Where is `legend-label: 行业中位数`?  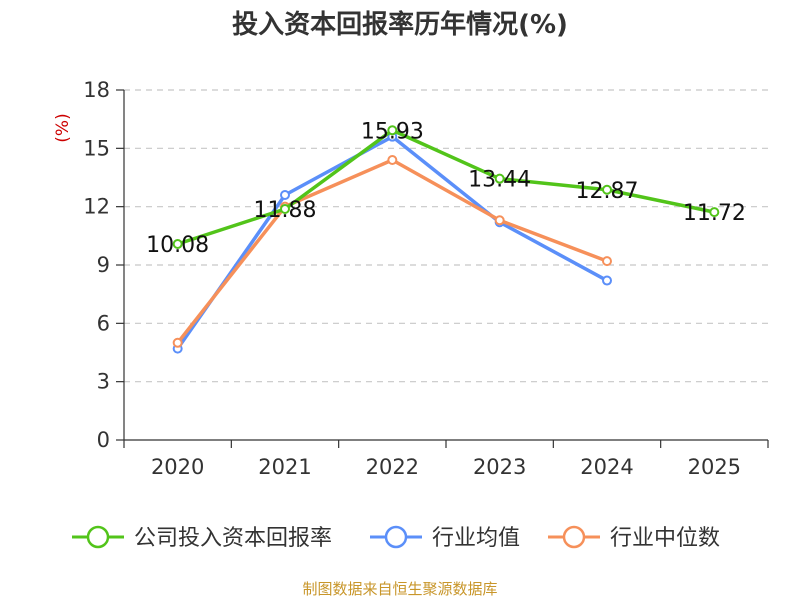
legend-label: 行业中位数 is located at coordinates (665, 538).